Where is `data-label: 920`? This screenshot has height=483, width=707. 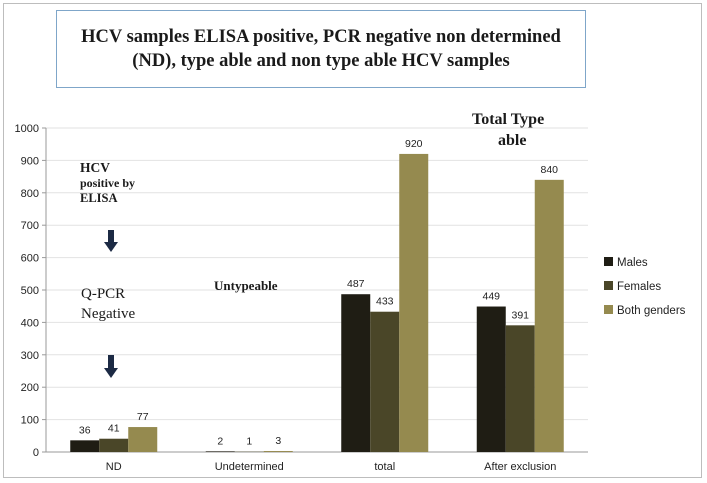 data-label: 920 is located at coordinates (414, 144).